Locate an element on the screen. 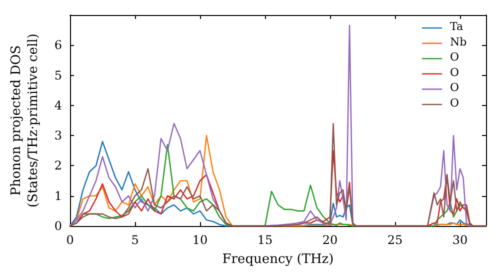 The image size is (500, 280). x-axis-title: Frequency (THz) is located at coordinates (278, 259).